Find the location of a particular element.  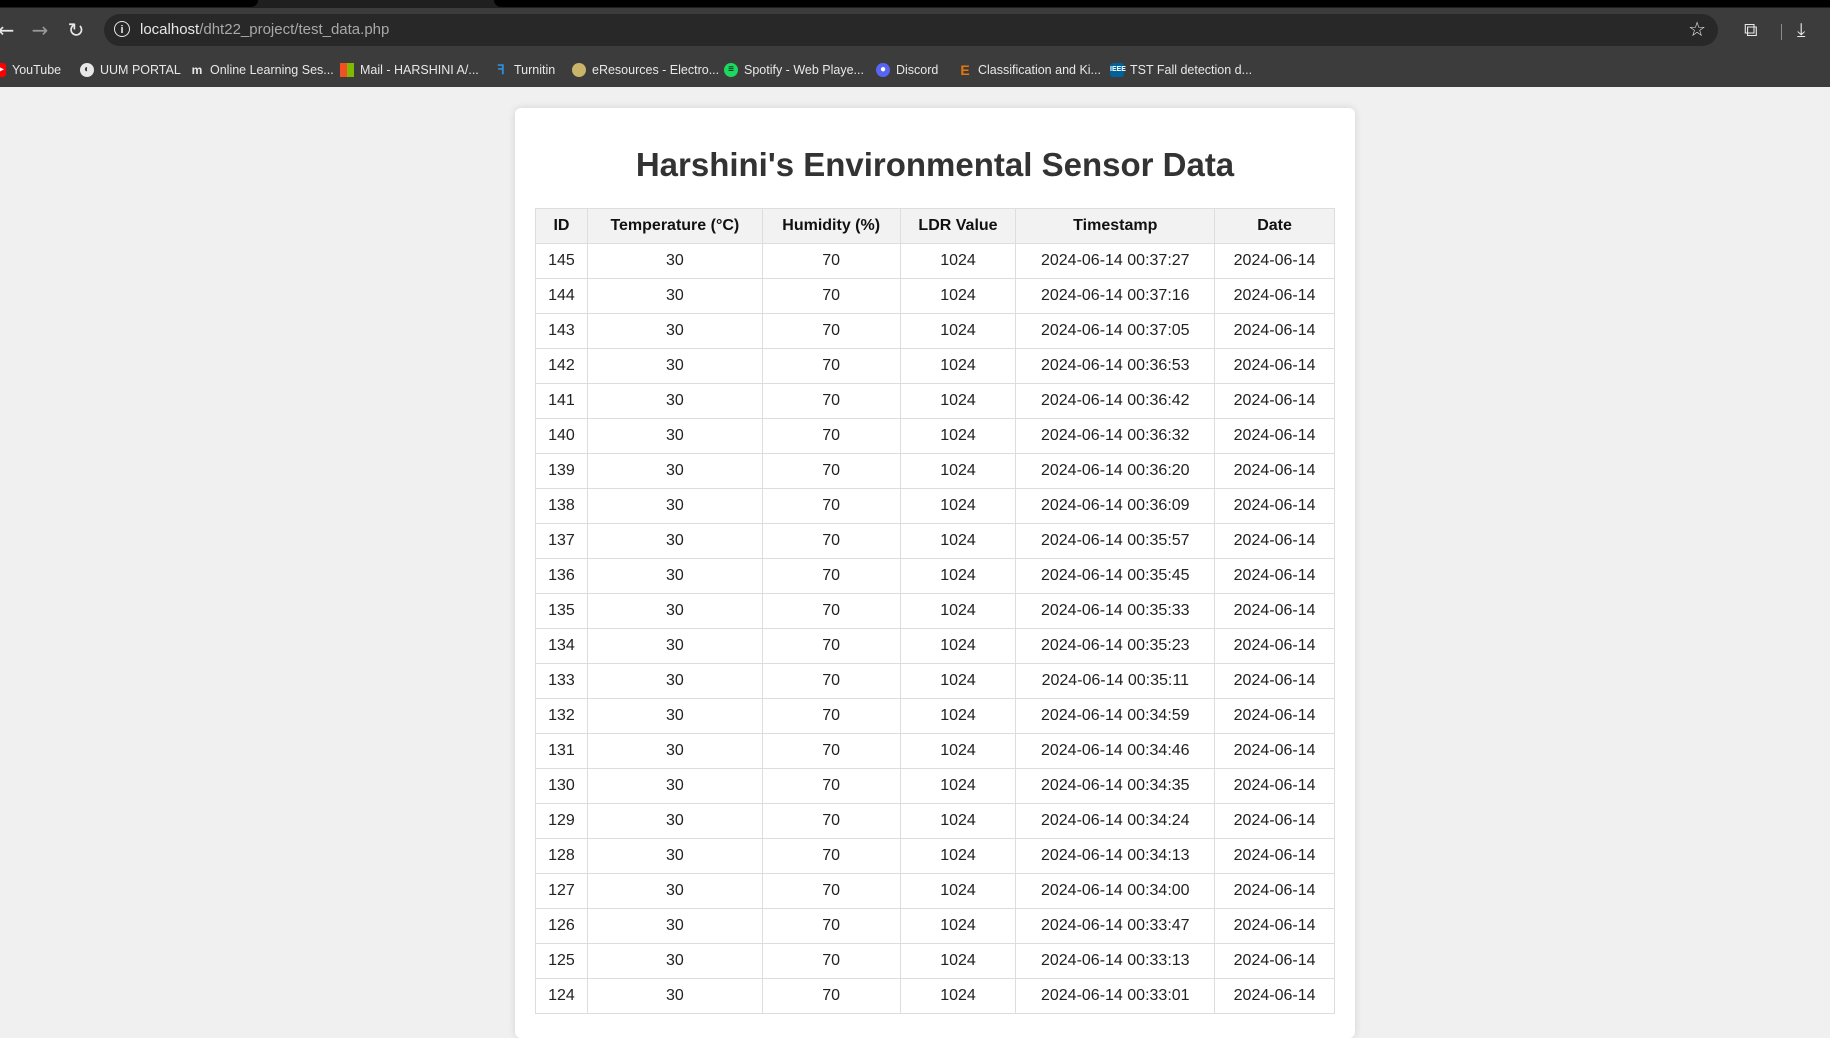

column-header-ldr: LDR Value is located at coordinates (958, 226).